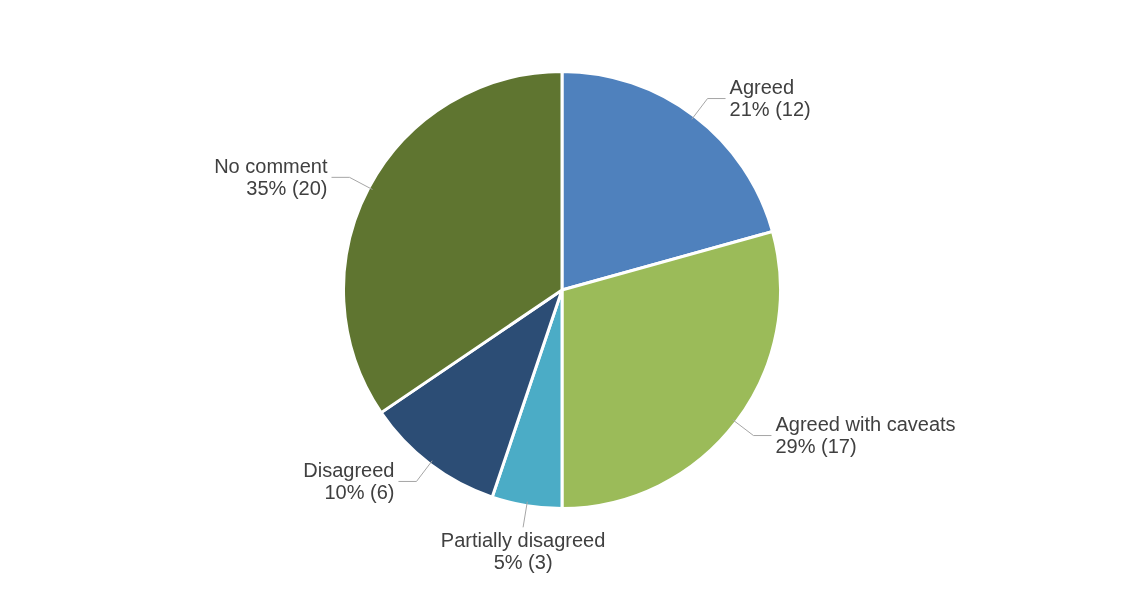  What do you see at coordinates (271, 165) in the screenshot?
I see `slice-label: No comment` at bounding box center [271, 165].